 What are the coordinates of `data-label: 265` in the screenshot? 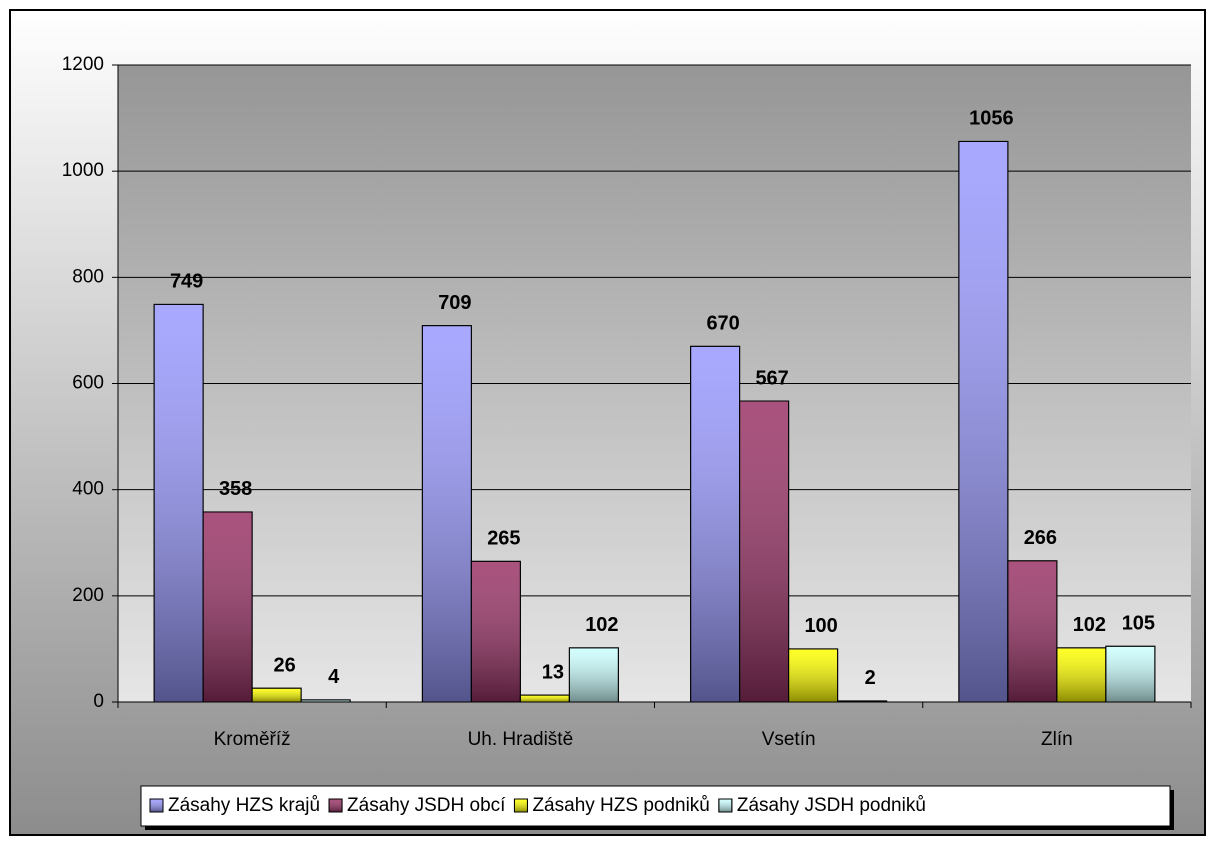 It's located at (503, 539).